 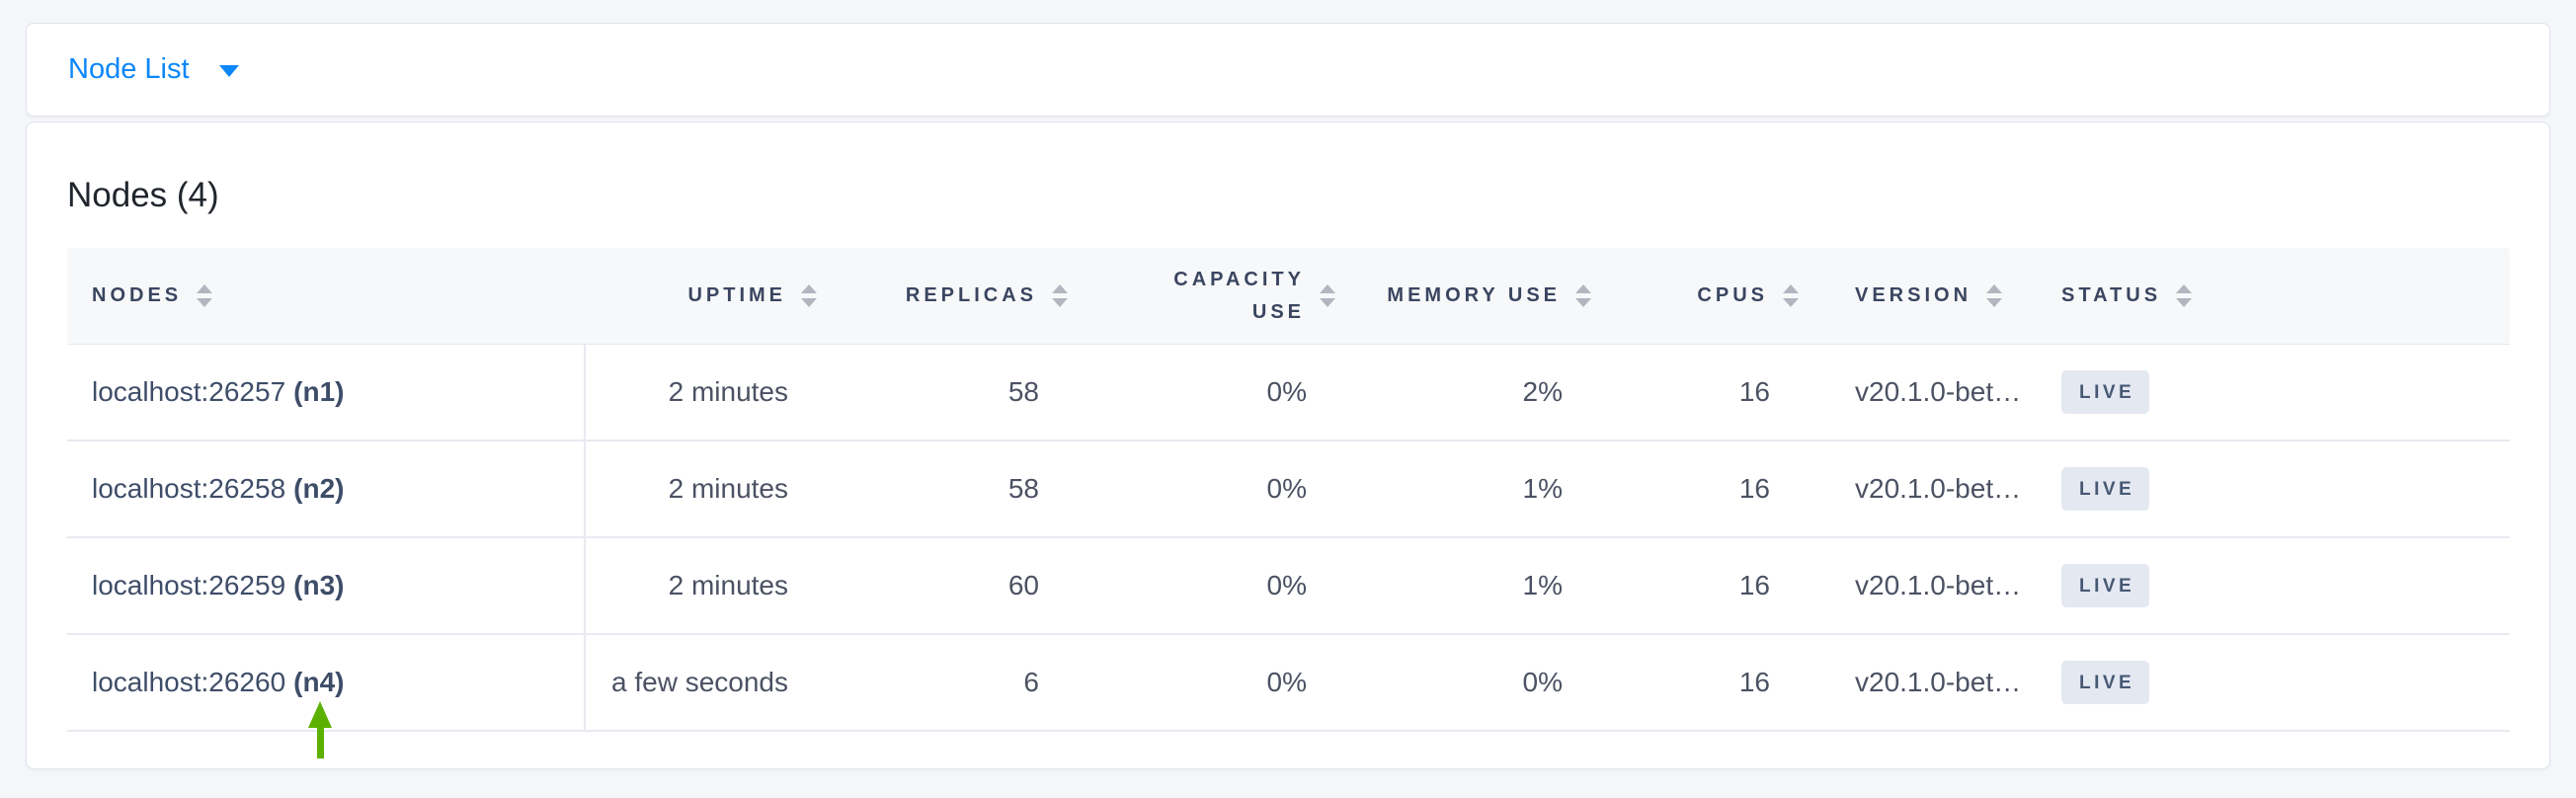 What do you see at coordinates (319, 391) in the screenshot?
I see `node-id: (n1)` at bounding box center [319, 391].